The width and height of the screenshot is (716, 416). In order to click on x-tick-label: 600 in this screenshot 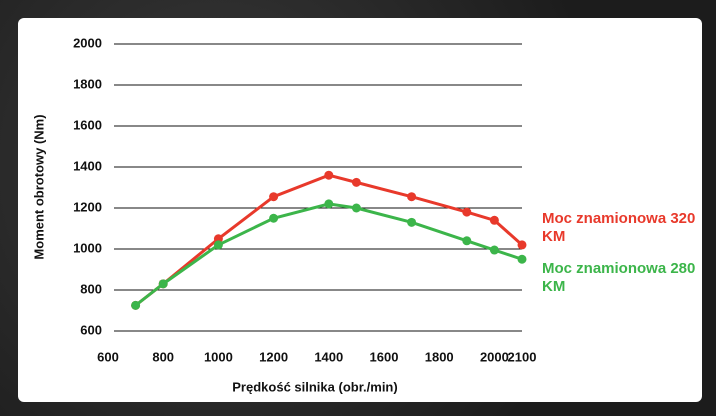, I will do `click(108, 356)`.